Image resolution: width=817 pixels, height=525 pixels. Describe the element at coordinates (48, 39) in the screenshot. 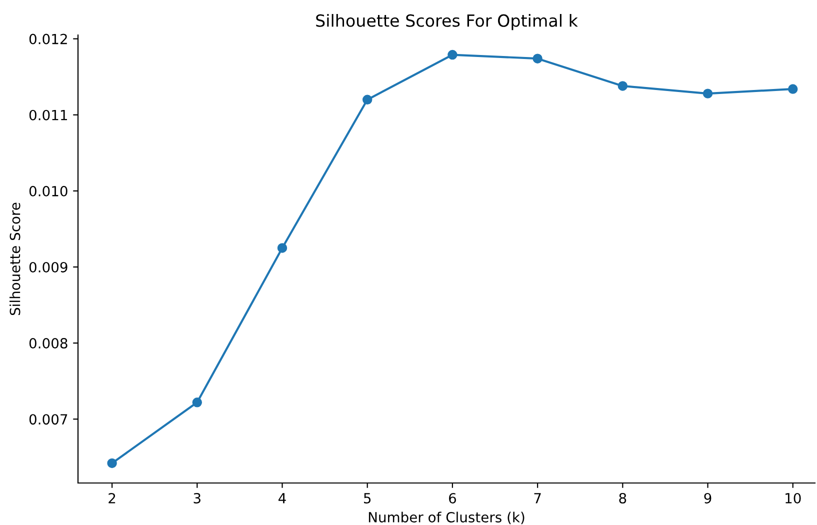

I see `y-tick-label: 0.012` at that location.